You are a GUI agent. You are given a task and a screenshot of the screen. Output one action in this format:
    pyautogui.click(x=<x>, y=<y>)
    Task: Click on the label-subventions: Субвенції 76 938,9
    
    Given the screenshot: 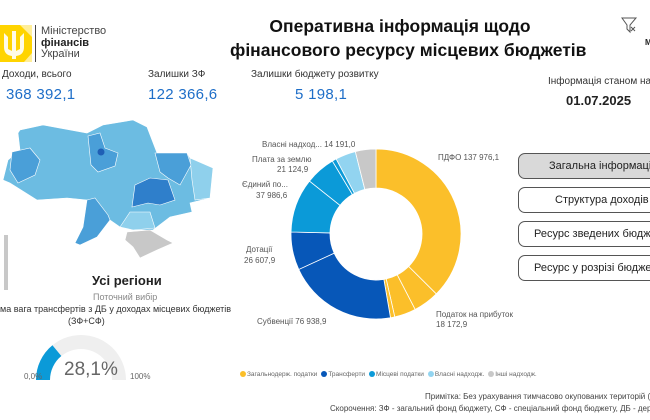 What is the action you would take?
    pyautogui.click(x=292, y=321)
    